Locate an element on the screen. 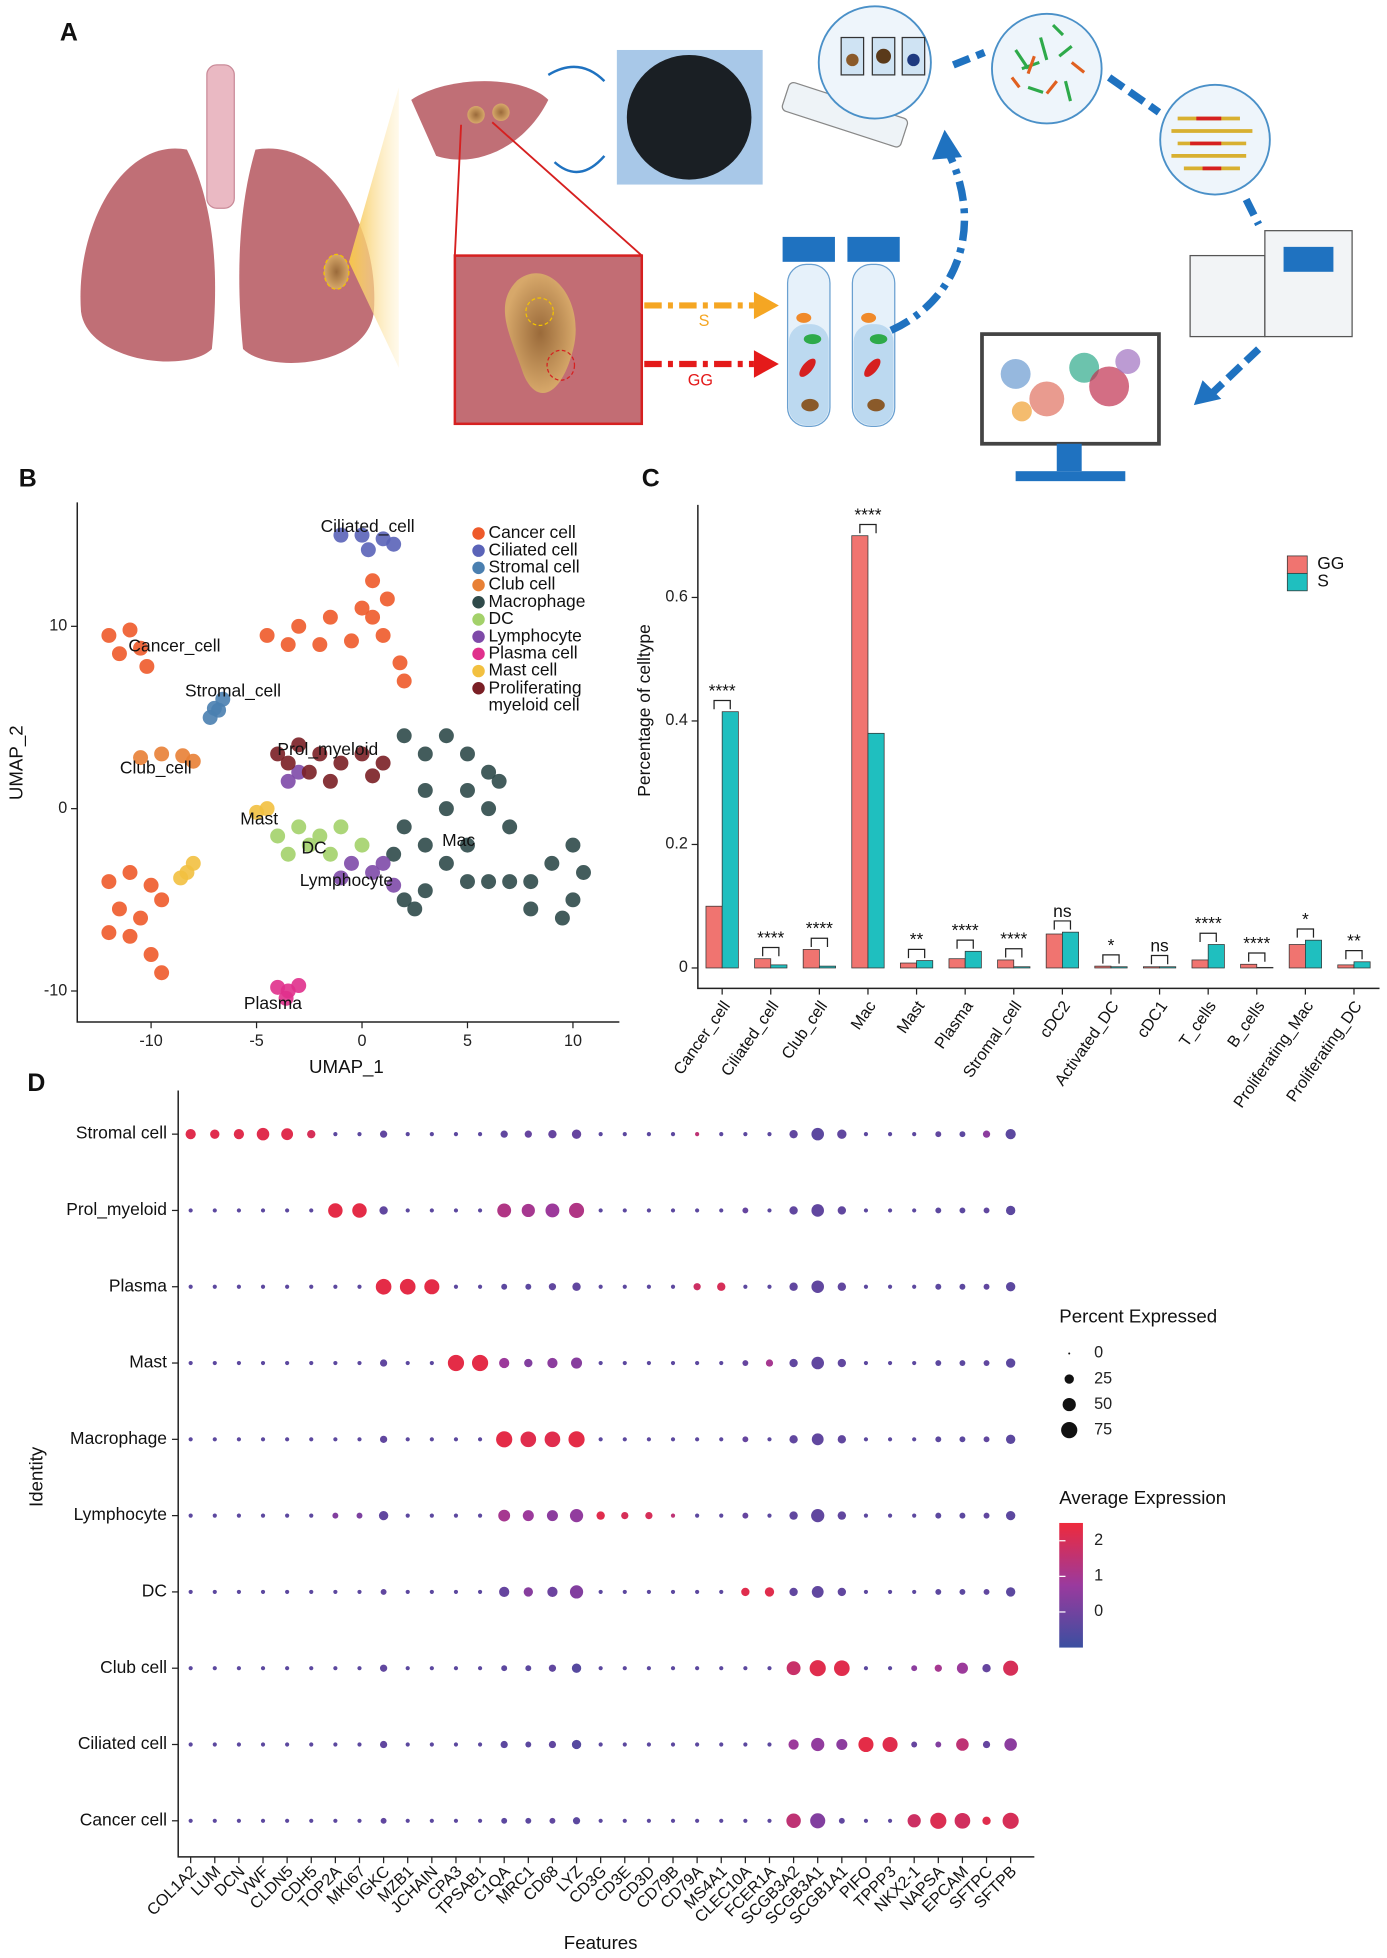  sig-label: ns is located at coordinates (1159, 945).